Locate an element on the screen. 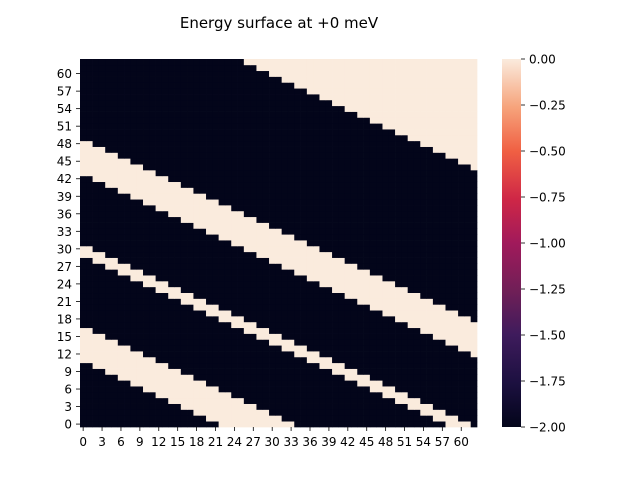 This screenshot has height=480, width=640. x-tick-label: 21 is located at coordinates (215, 442).